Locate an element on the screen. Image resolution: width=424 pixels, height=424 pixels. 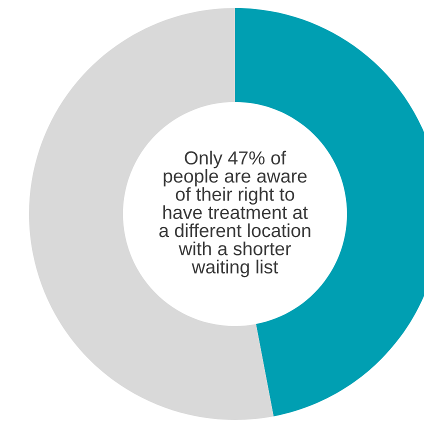
text: Only 47% of people are aware of their right to have treatment at a different location with a shorter waiting list is located at coordinates (234, 214).